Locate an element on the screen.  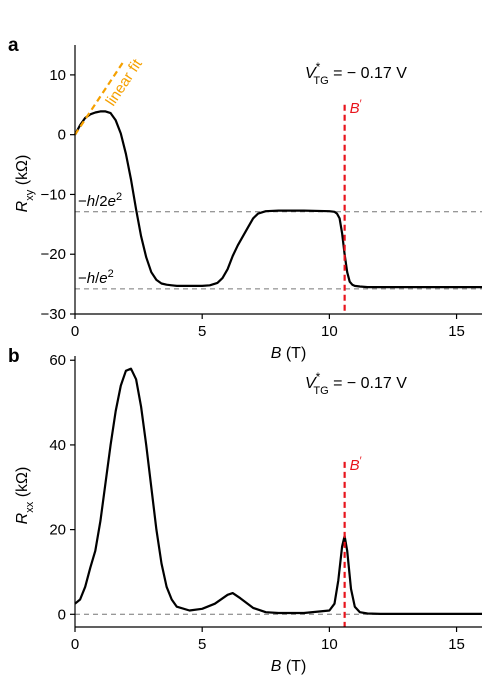
y-tick-label: −10 is located at coordinates (53, 194).